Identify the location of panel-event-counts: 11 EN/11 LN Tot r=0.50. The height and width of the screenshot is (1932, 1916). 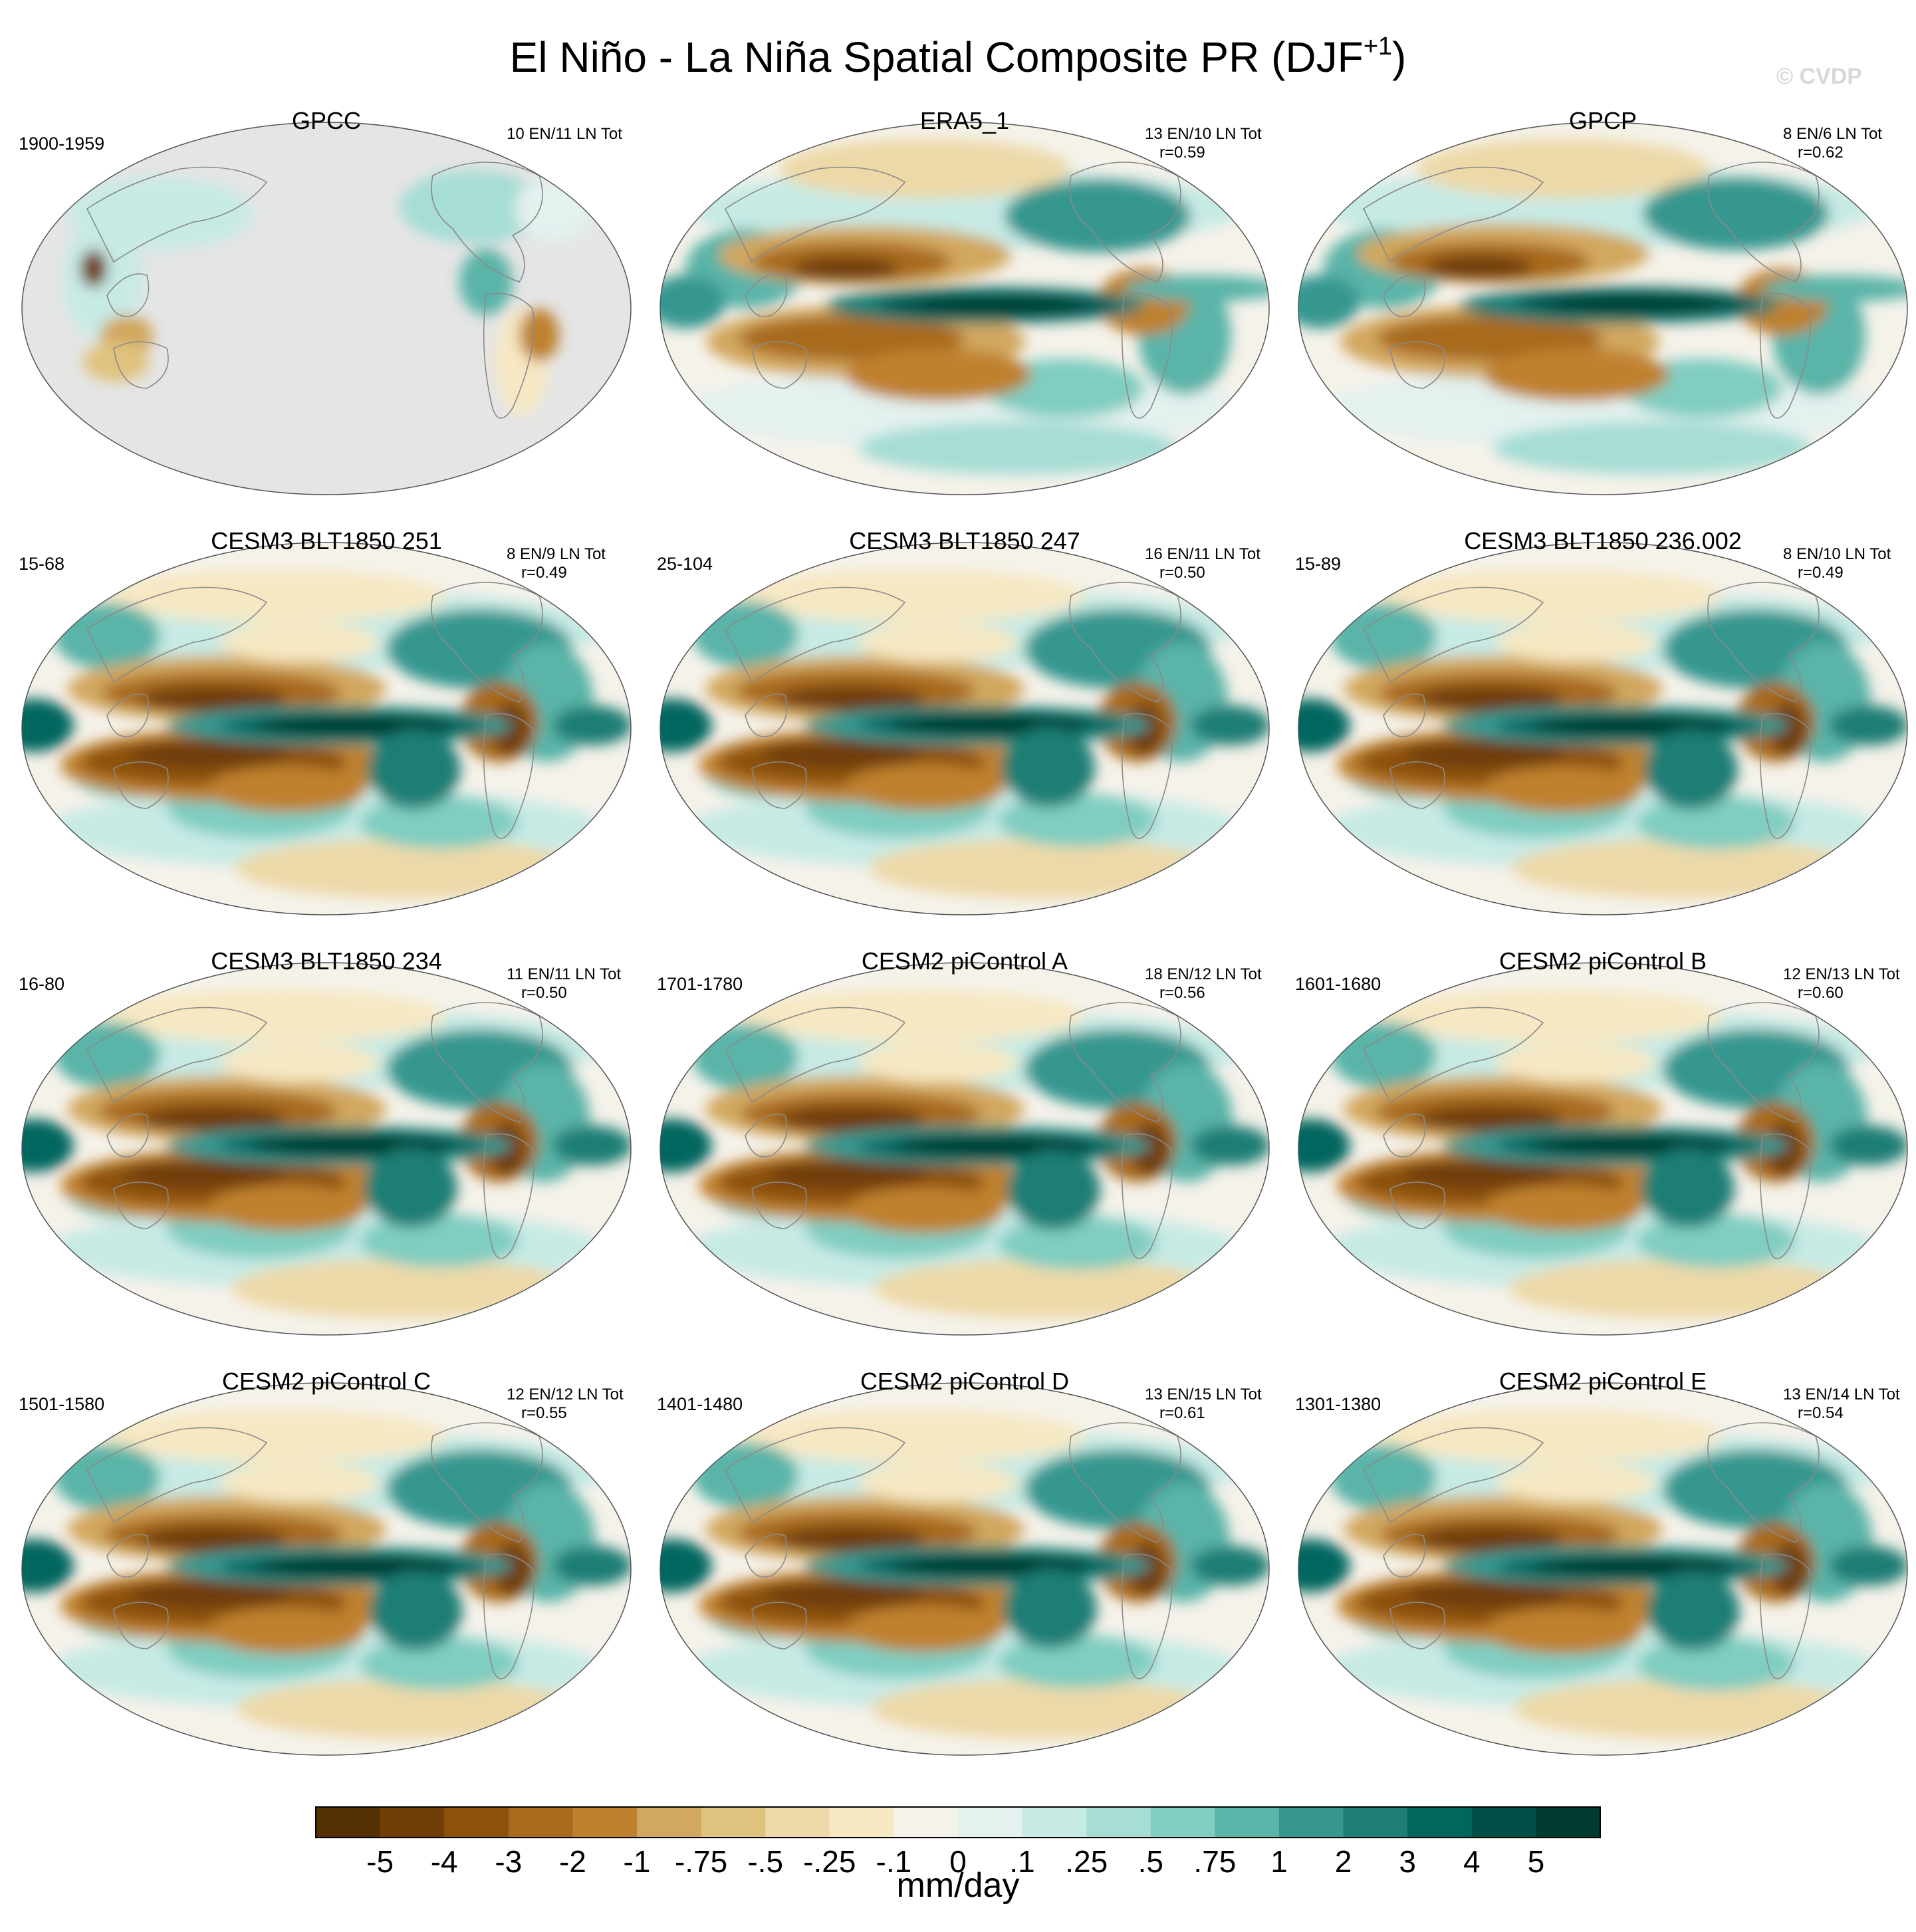
(576, 984).